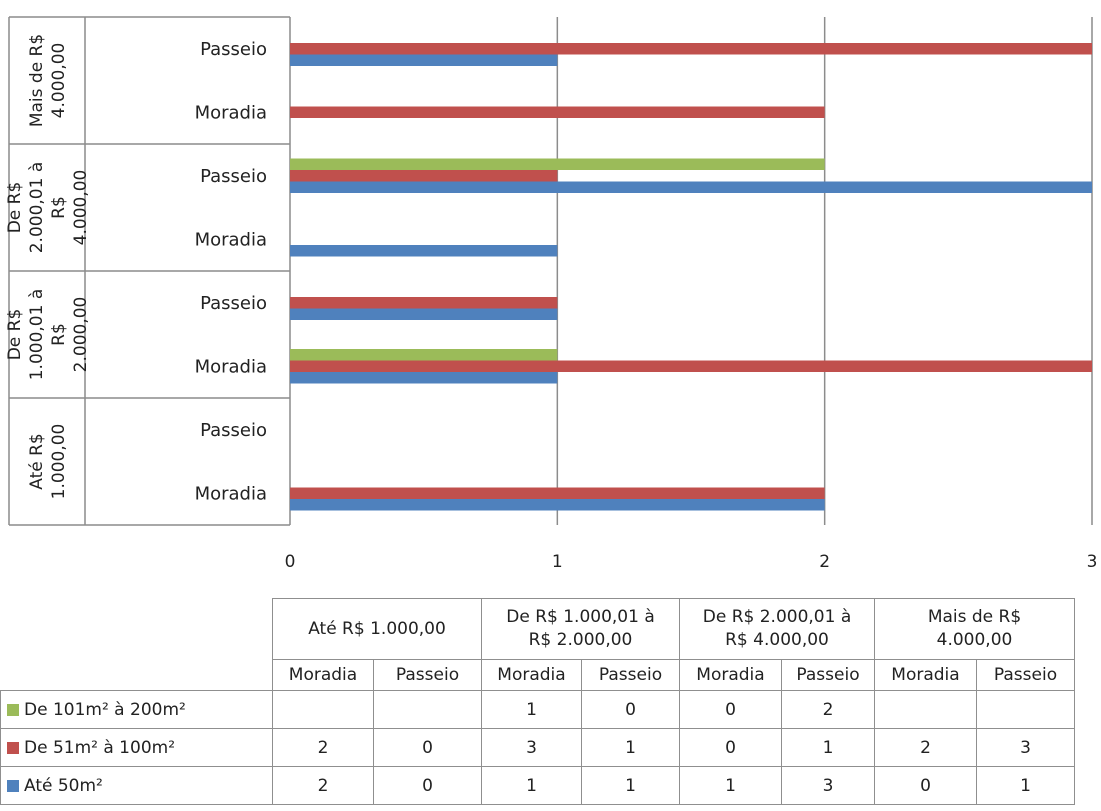 The width and height of the screenshot is (1101, 811). I want to click on x-tick-label: 0, so click(290, 562).